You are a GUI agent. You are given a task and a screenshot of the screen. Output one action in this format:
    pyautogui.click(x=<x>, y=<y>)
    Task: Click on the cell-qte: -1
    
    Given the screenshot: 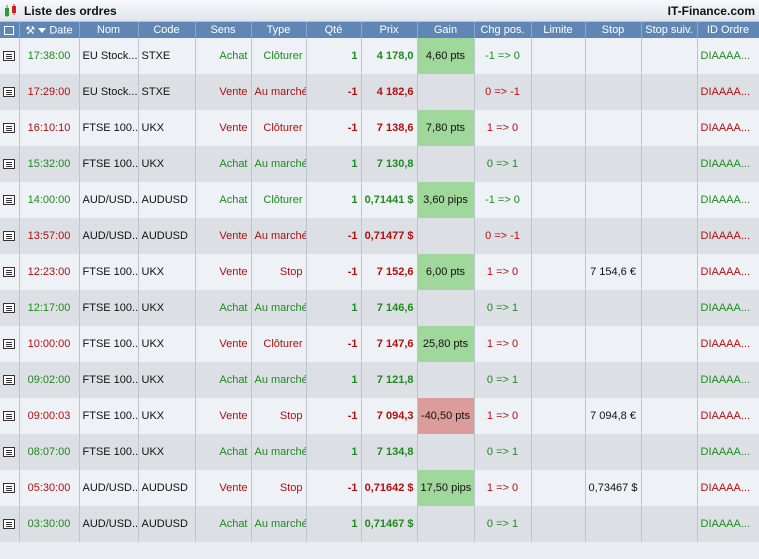 What is the action you would take?
    pyautogui.click(x=334, y=272)
    